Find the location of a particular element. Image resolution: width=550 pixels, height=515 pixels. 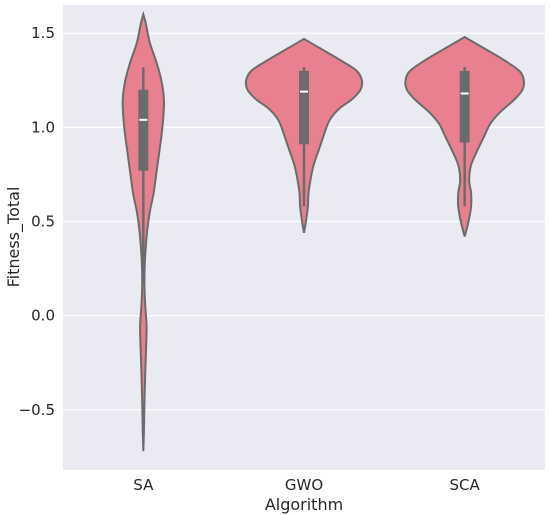

iqr-box-gwo is located at coordinates (304, 107).